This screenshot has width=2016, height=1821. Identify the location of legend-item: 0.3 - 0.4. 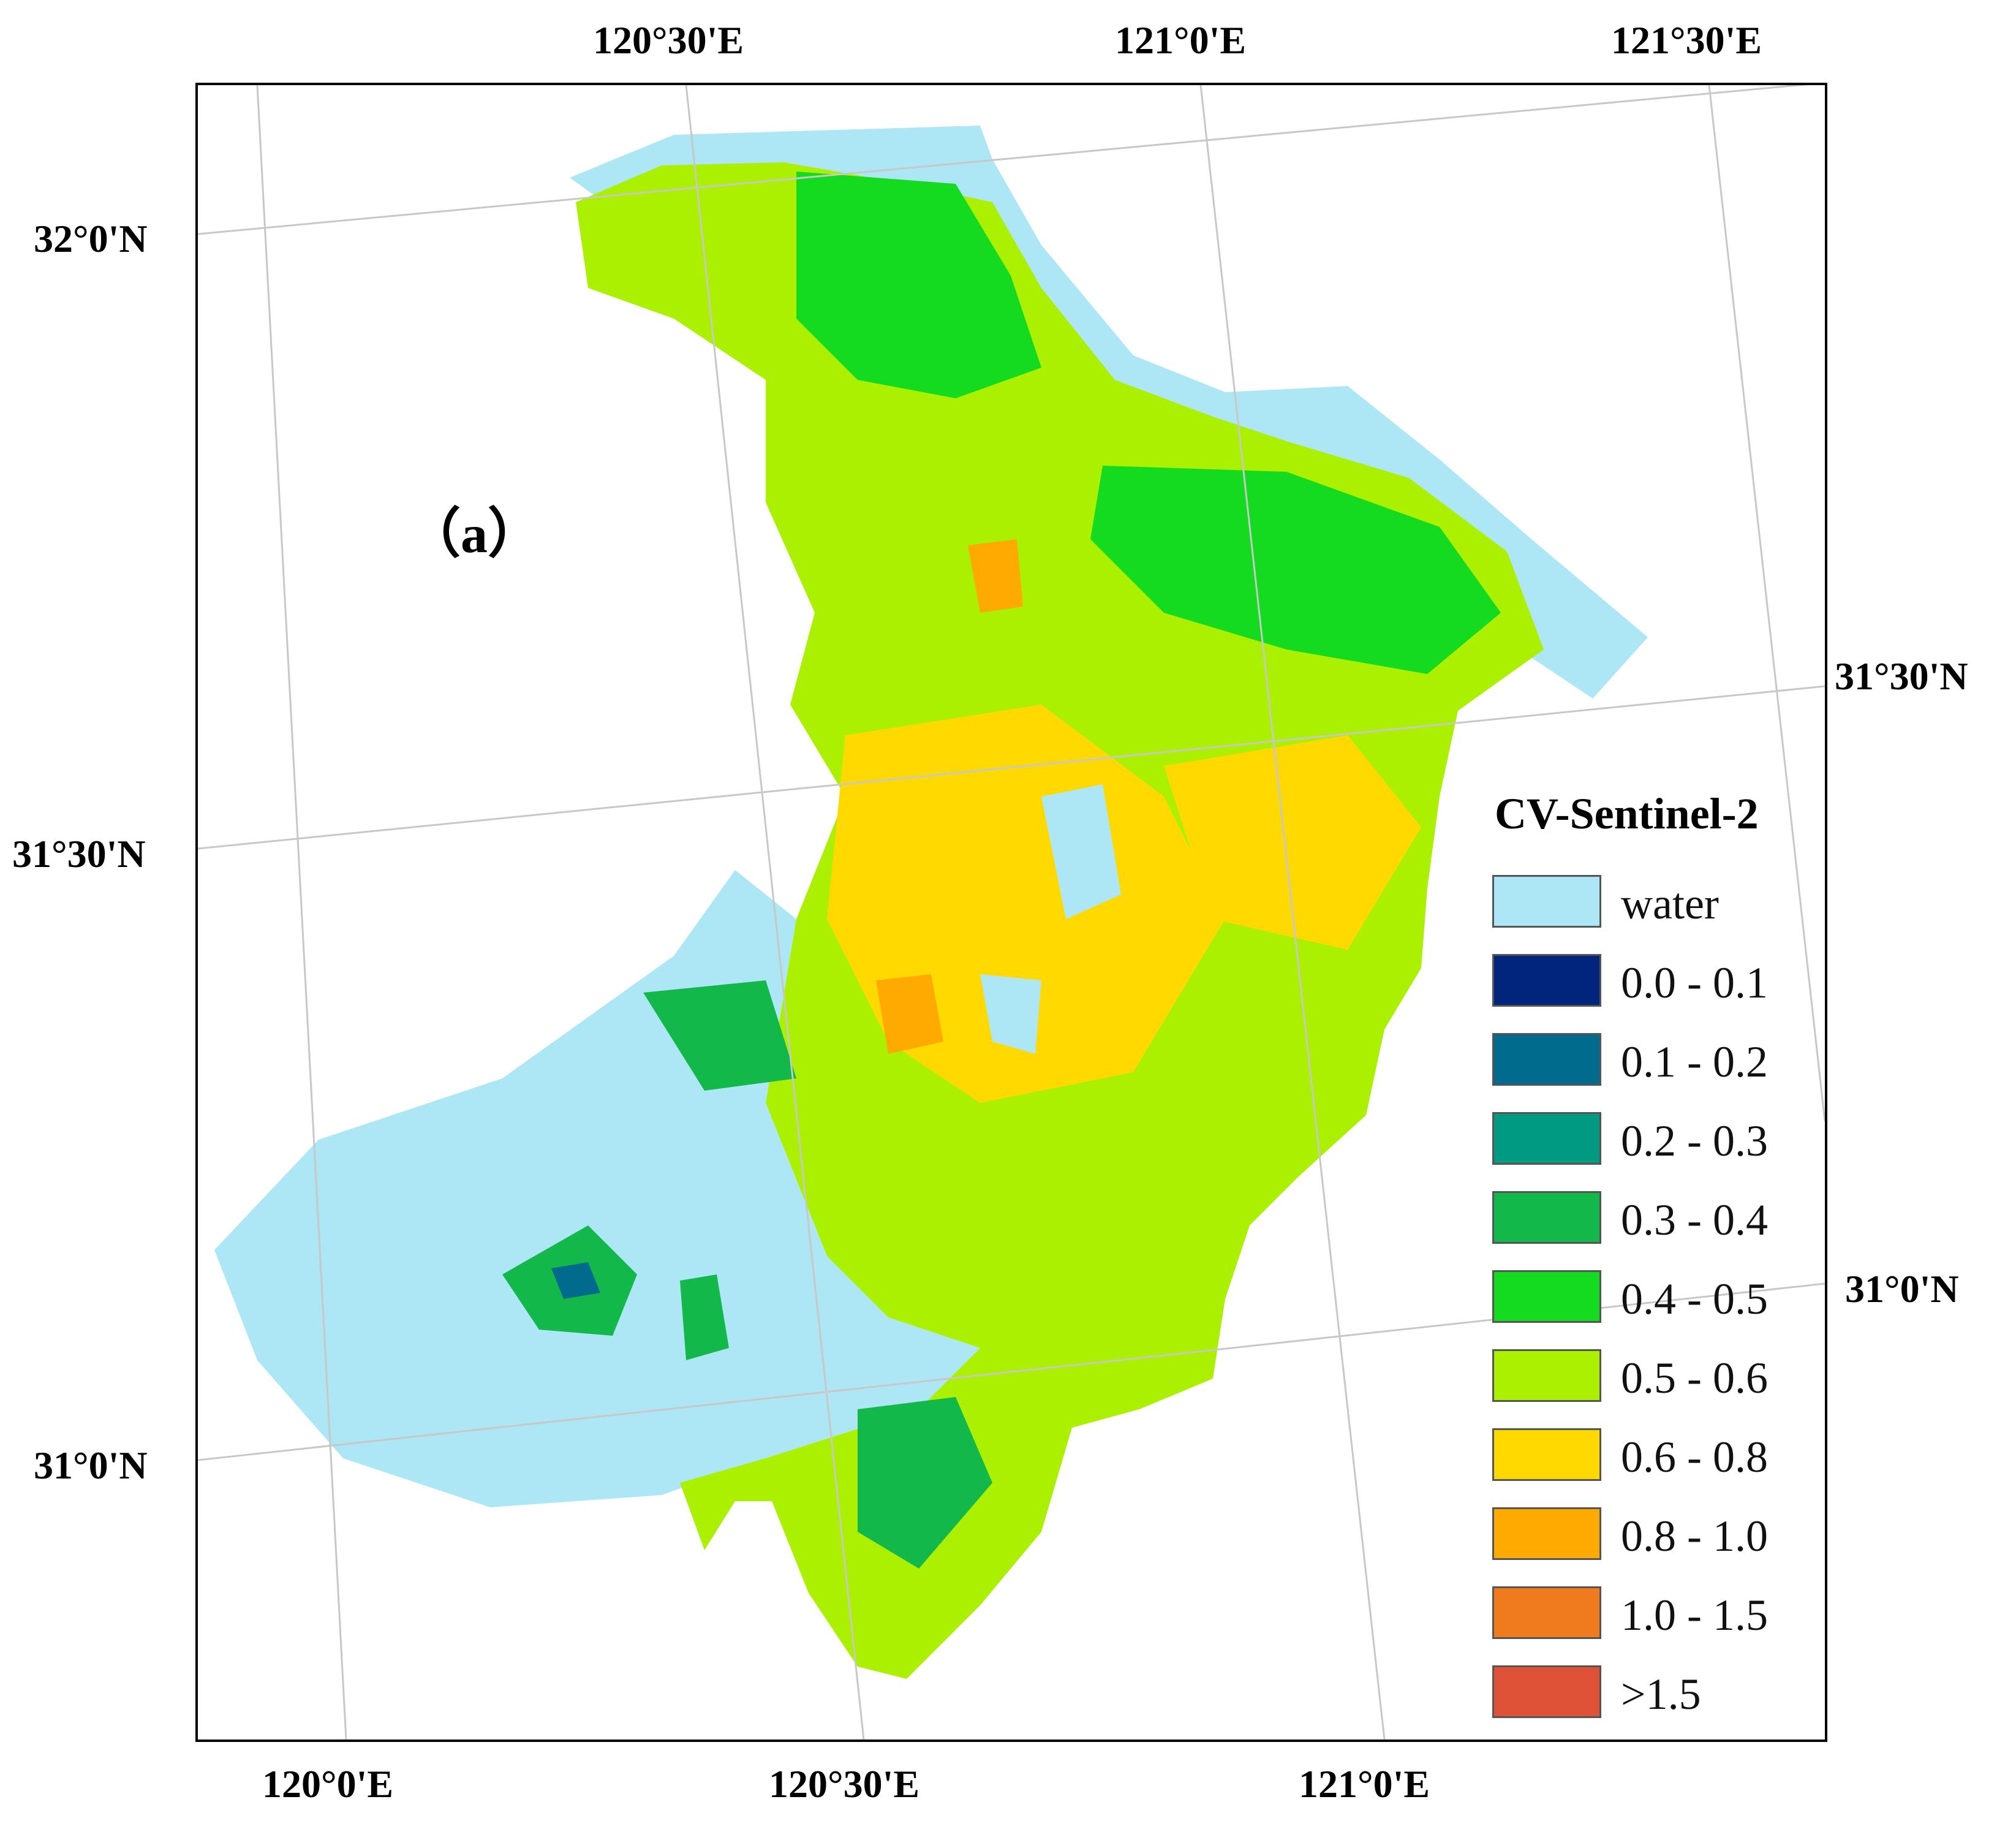
(1725, 1220).